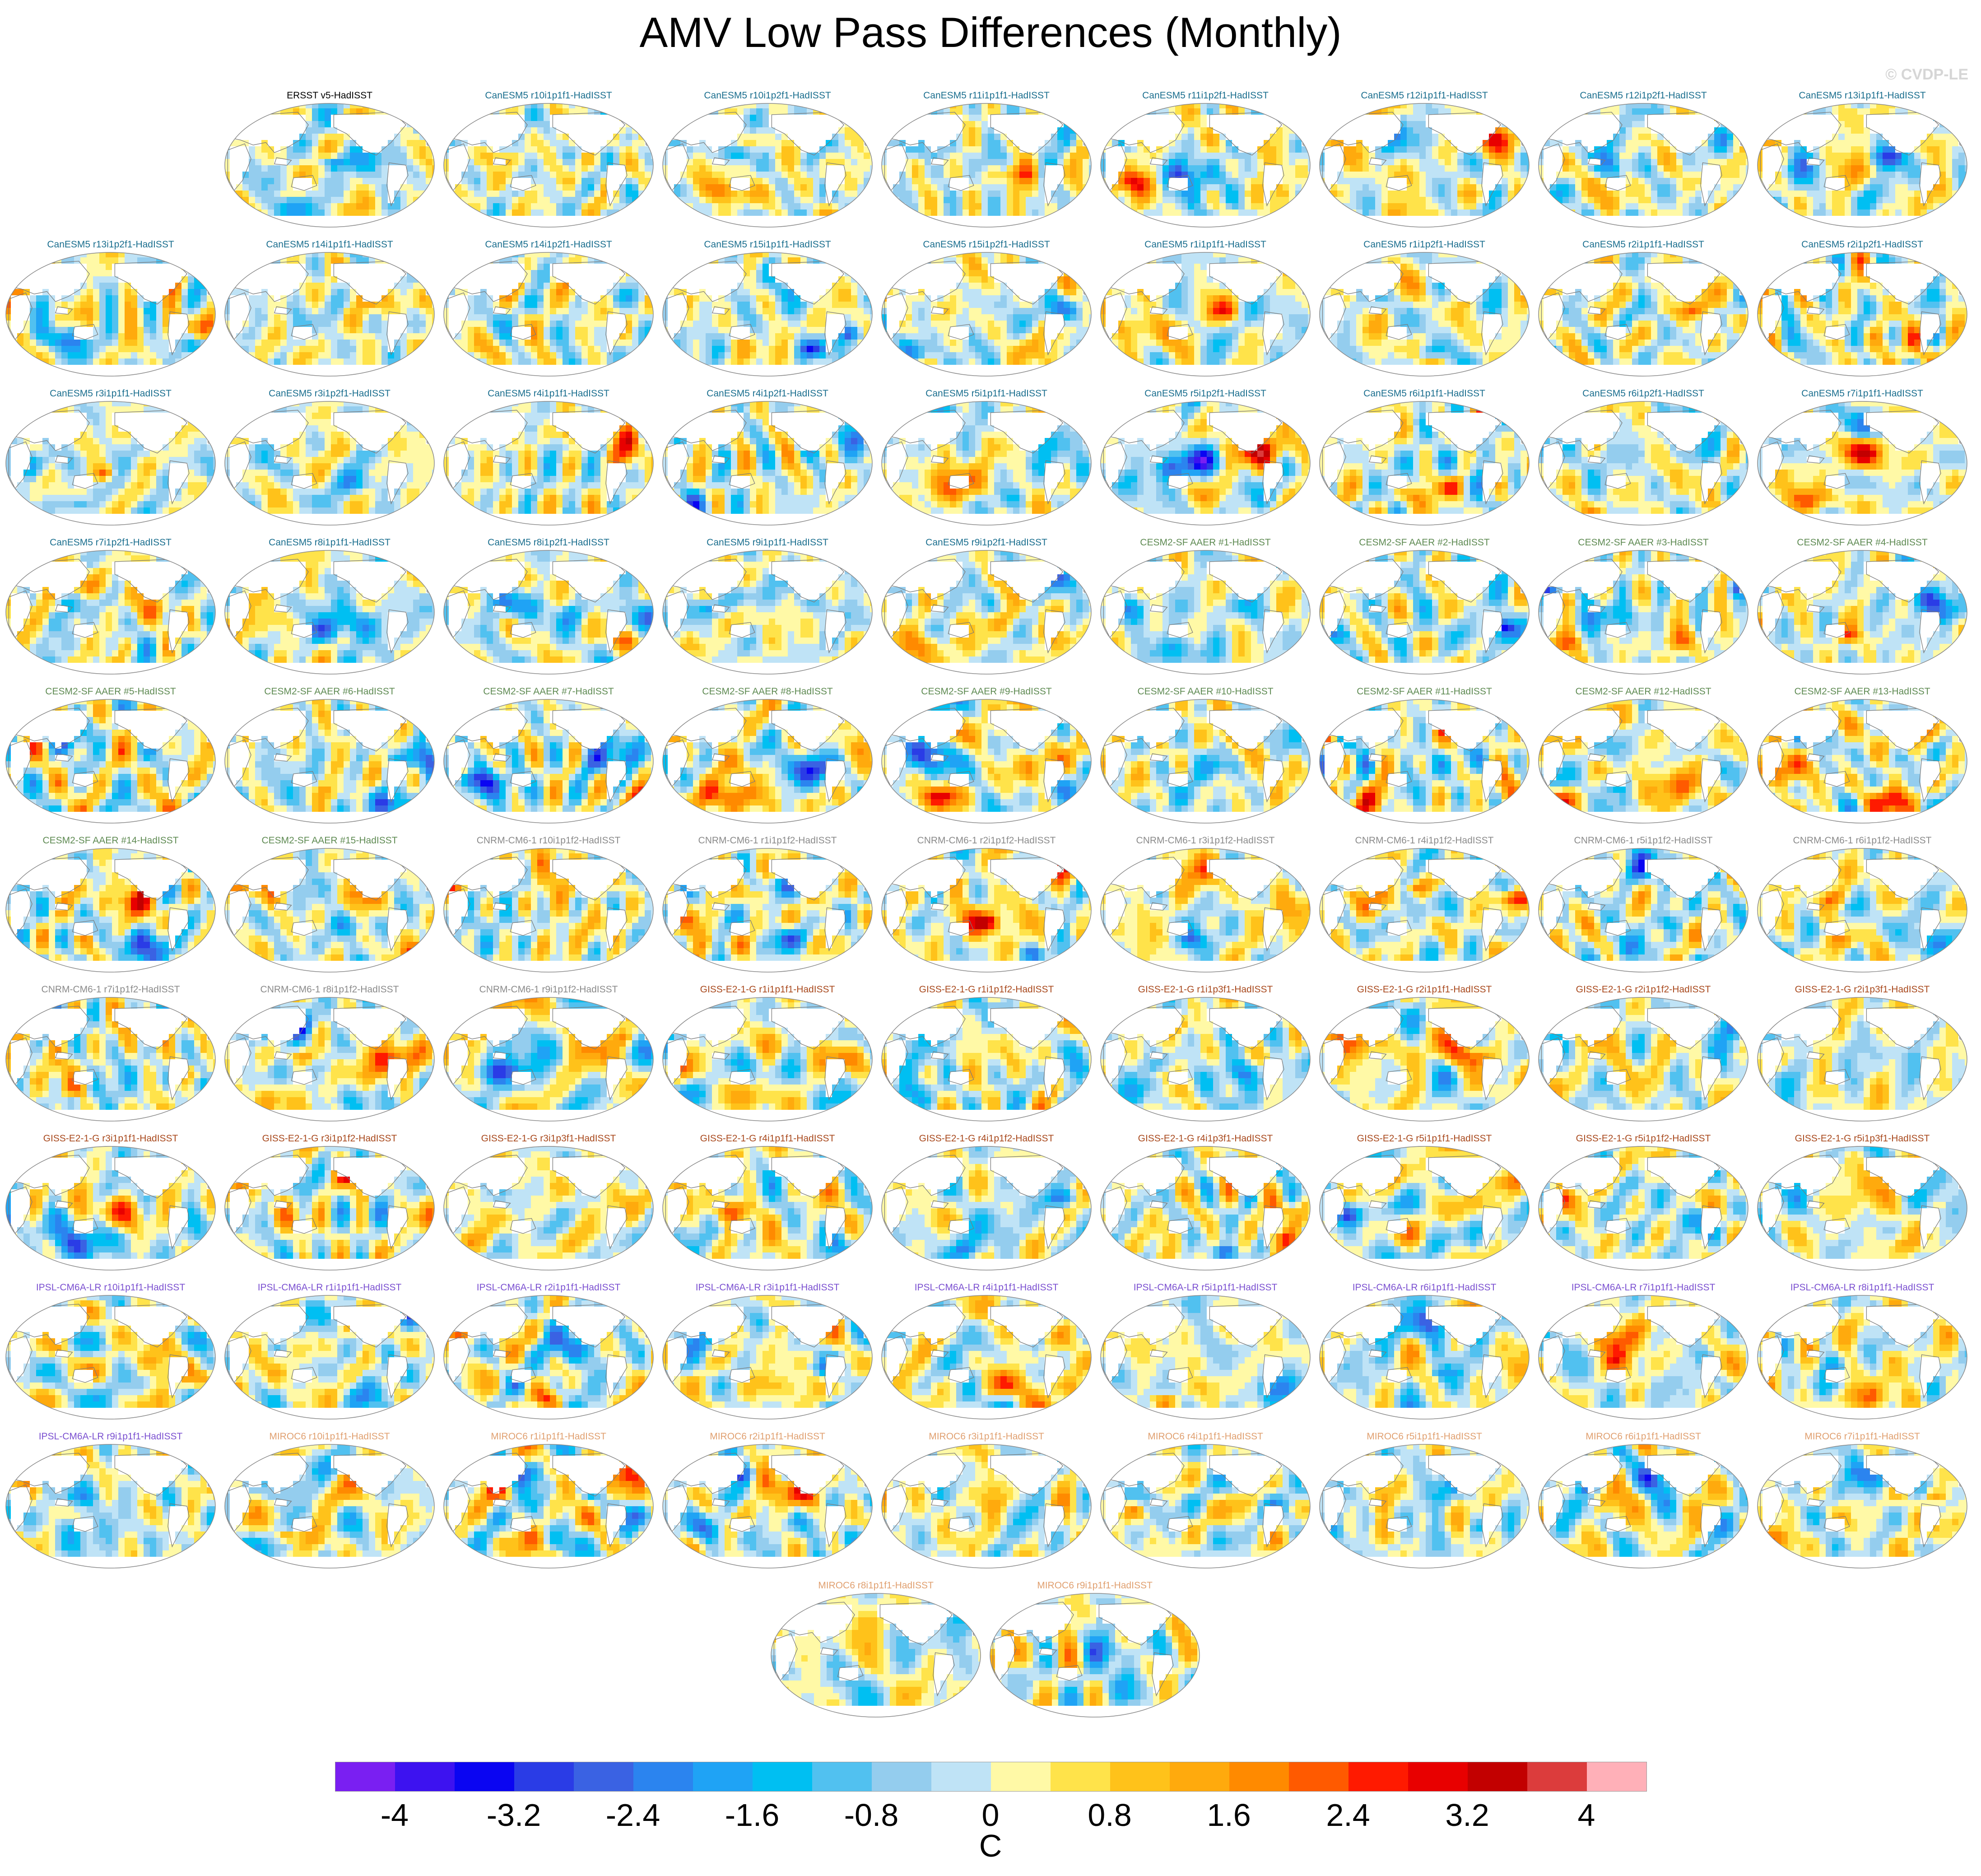 The image size is (1981, 1876). What do you see at coordinates (767, 393) in the screenshot?
I see `panel-title: CanESM5 r4i1p2f1-HadISST` at bounding box center [767, 393].